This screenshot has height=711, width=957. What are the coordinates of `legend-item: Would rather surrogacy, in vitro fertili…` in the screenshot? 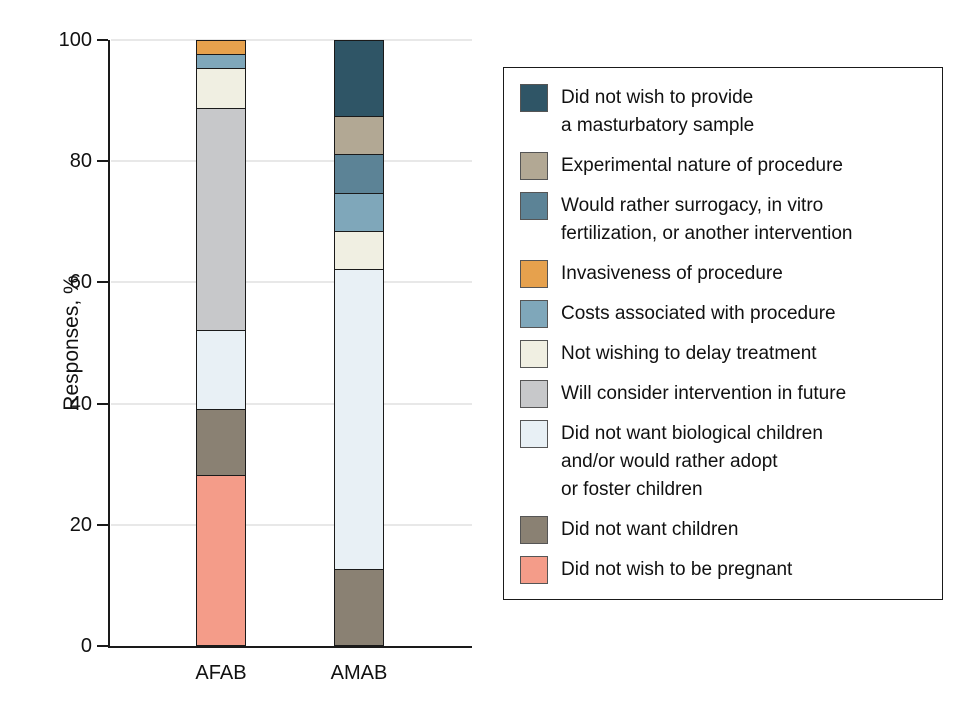 It's located at (723, 220).